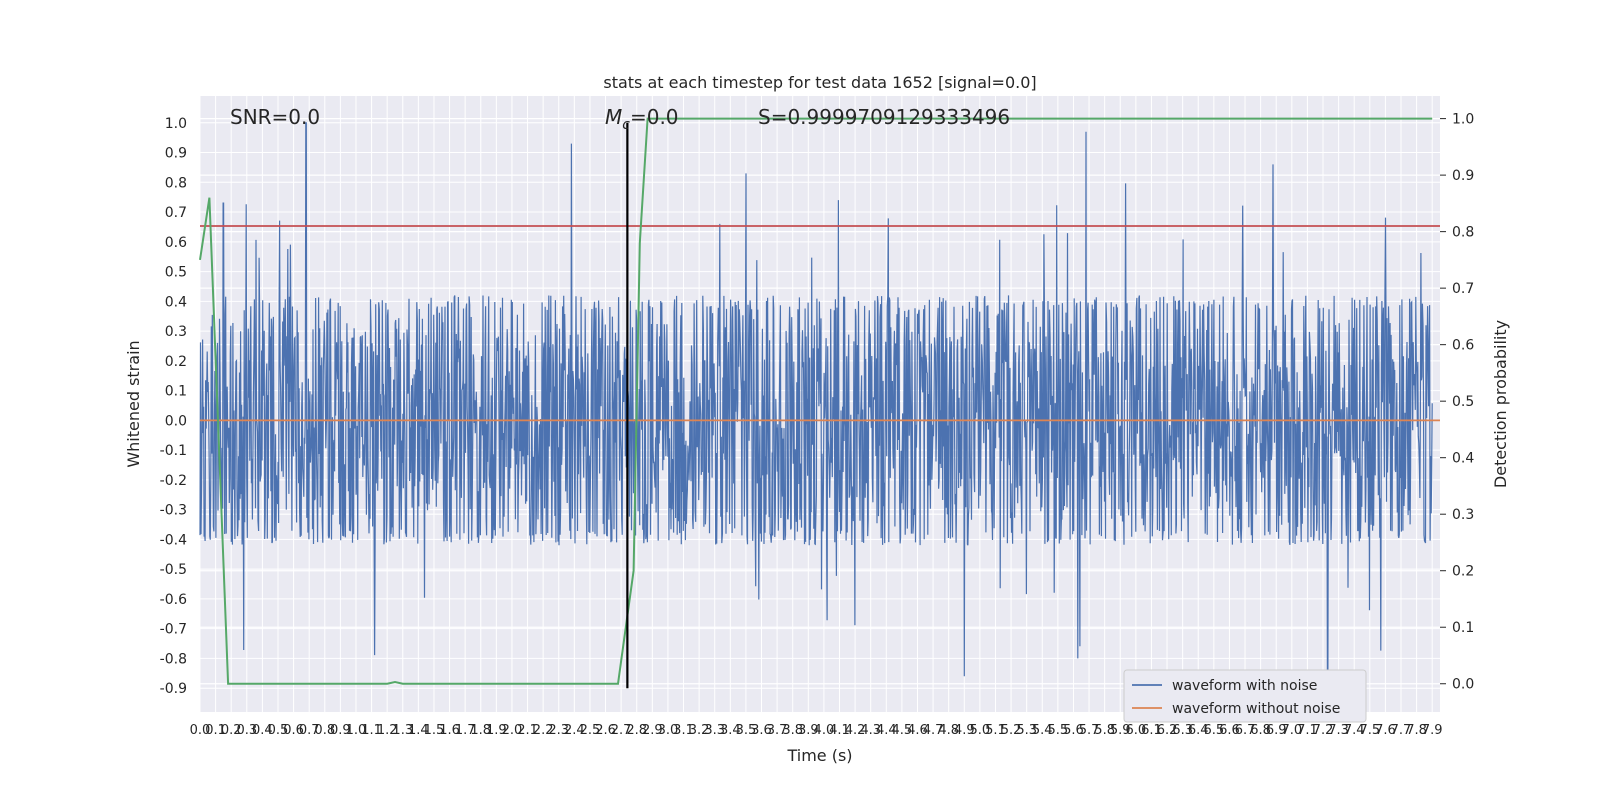 This screenshot has height=800, width=1600. Describe the element at coordinates (1151, 730) in the screenshot. I see `x-tick-label: 6.1` at that location.